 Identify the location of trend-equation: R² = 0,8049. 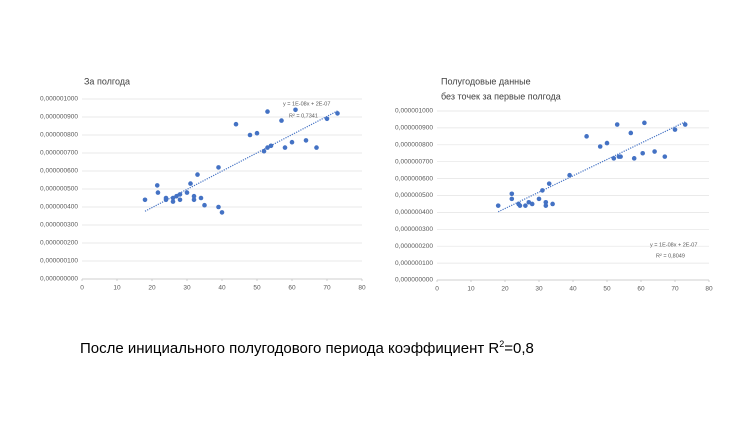
(670, 256).